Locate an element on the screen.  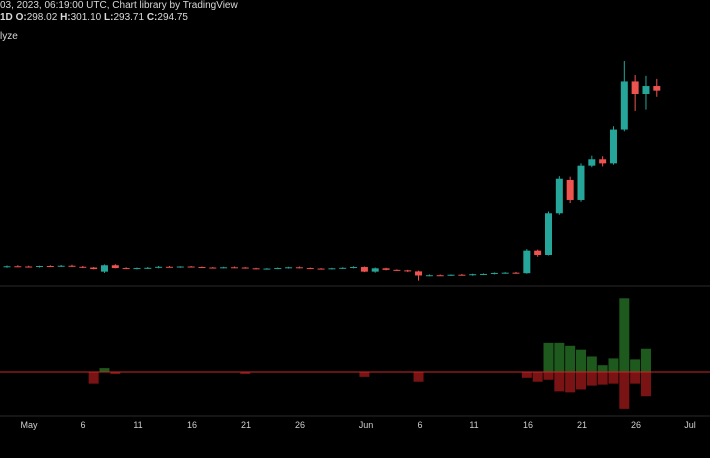
x-tick-label: 11 is located at coordinates (473, 425).